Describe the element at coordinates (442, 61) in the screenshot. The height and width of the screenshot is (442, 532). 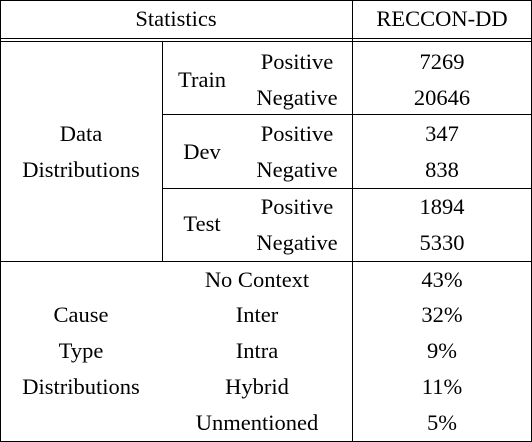
I see `train-positive-value: 7269` at that location.